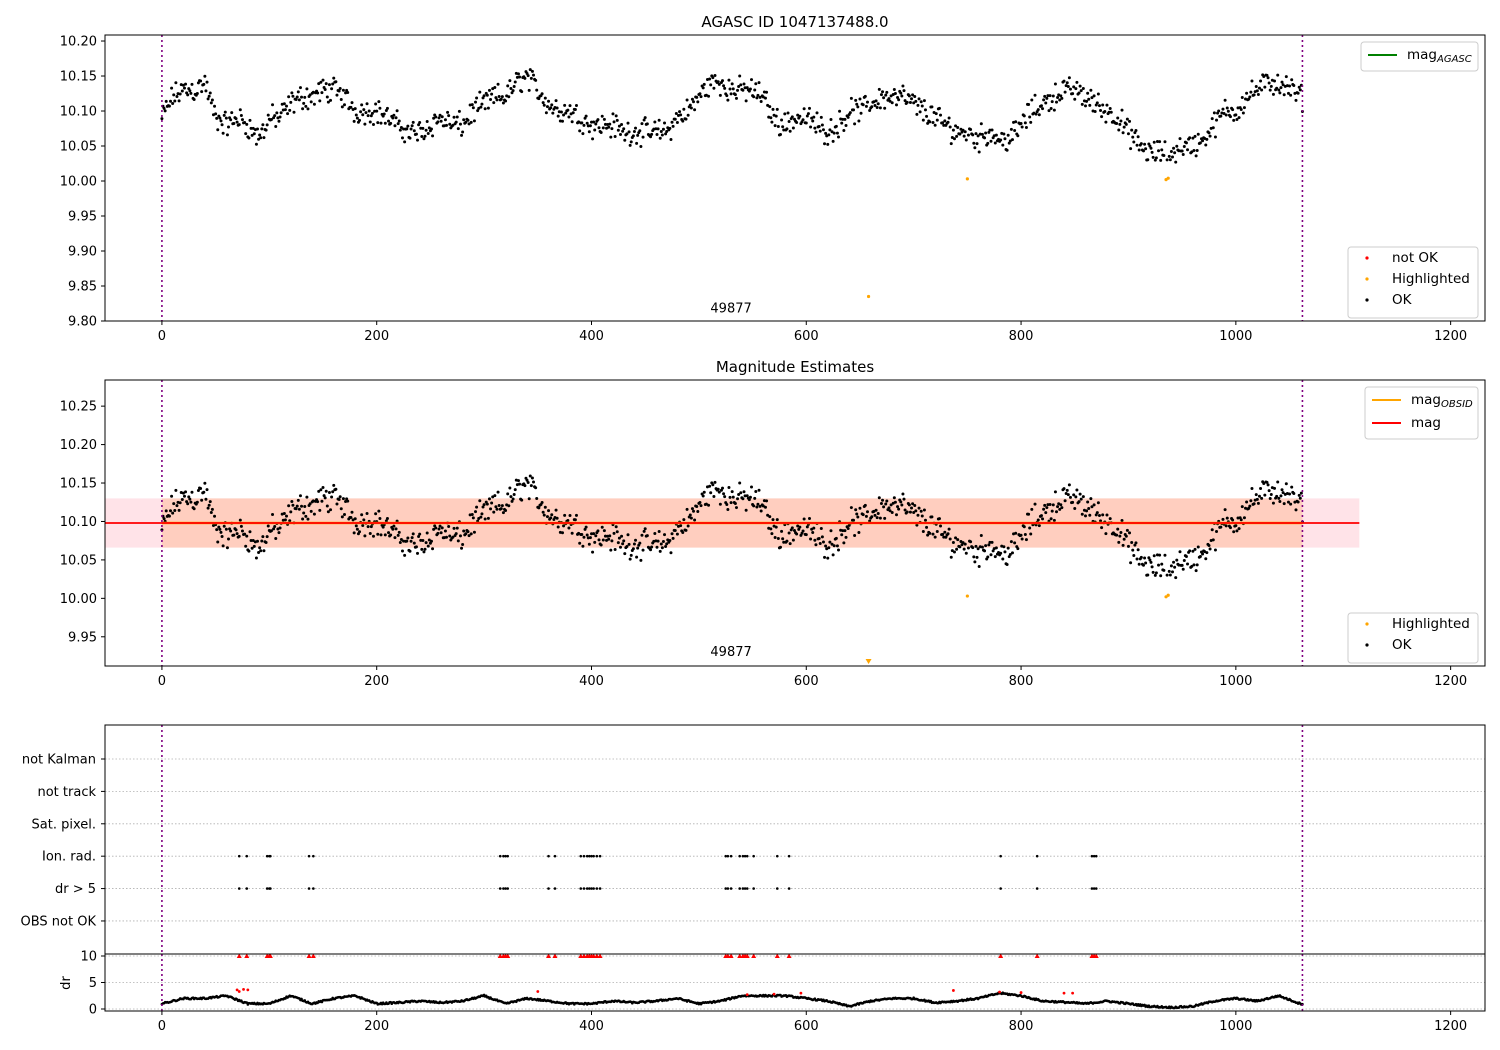  I want to click on legend-marker, so click(1367, 624).